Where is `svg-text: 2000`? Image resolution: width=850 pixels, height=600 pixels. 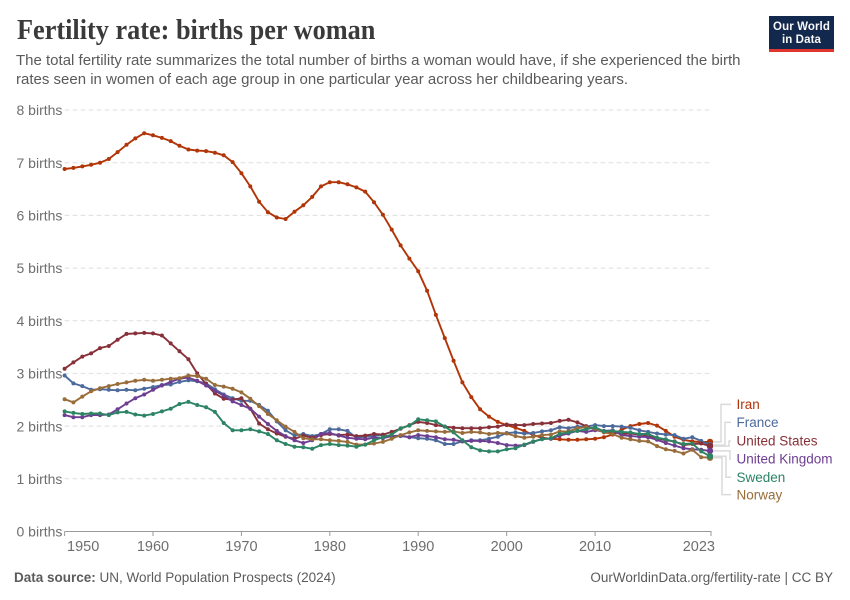 svg-text: 2000 is located at coordinates (507, 547).